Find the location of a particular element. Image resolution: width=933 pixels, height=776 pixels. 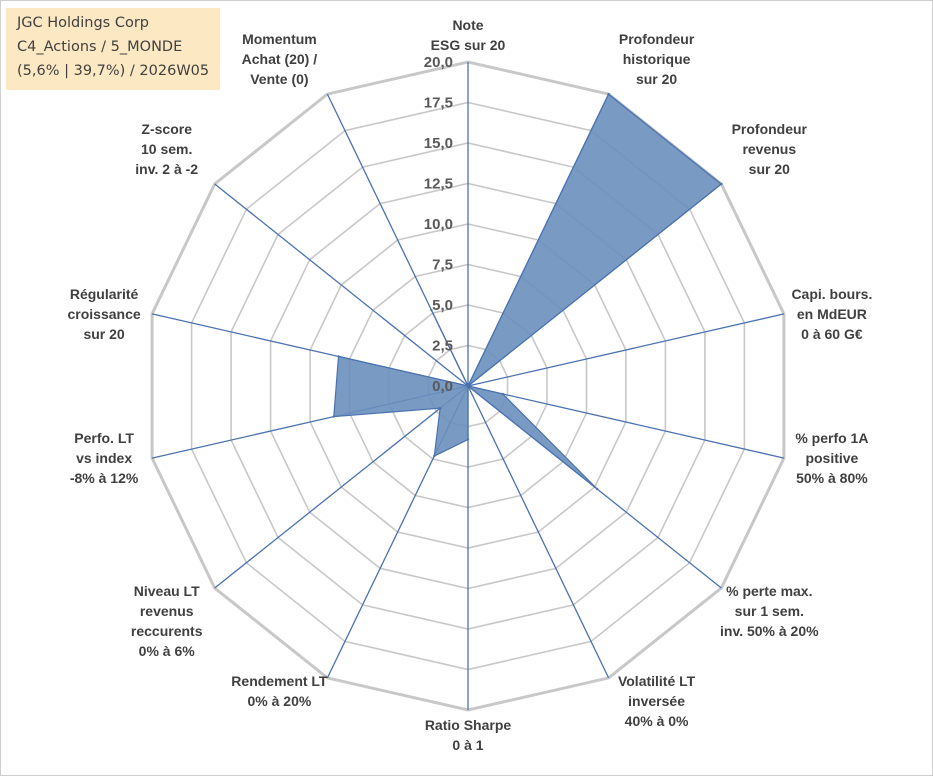

period-info: (5,6% | 39,7%) / 2026W05 is located at coordinates (113, 71).